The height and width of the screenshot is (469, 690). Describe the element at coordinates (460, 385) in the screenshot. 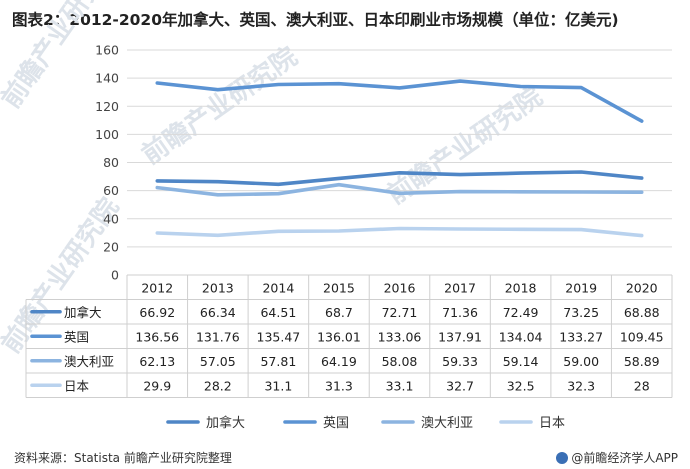

I see `data-cell: 32.7` at that location.